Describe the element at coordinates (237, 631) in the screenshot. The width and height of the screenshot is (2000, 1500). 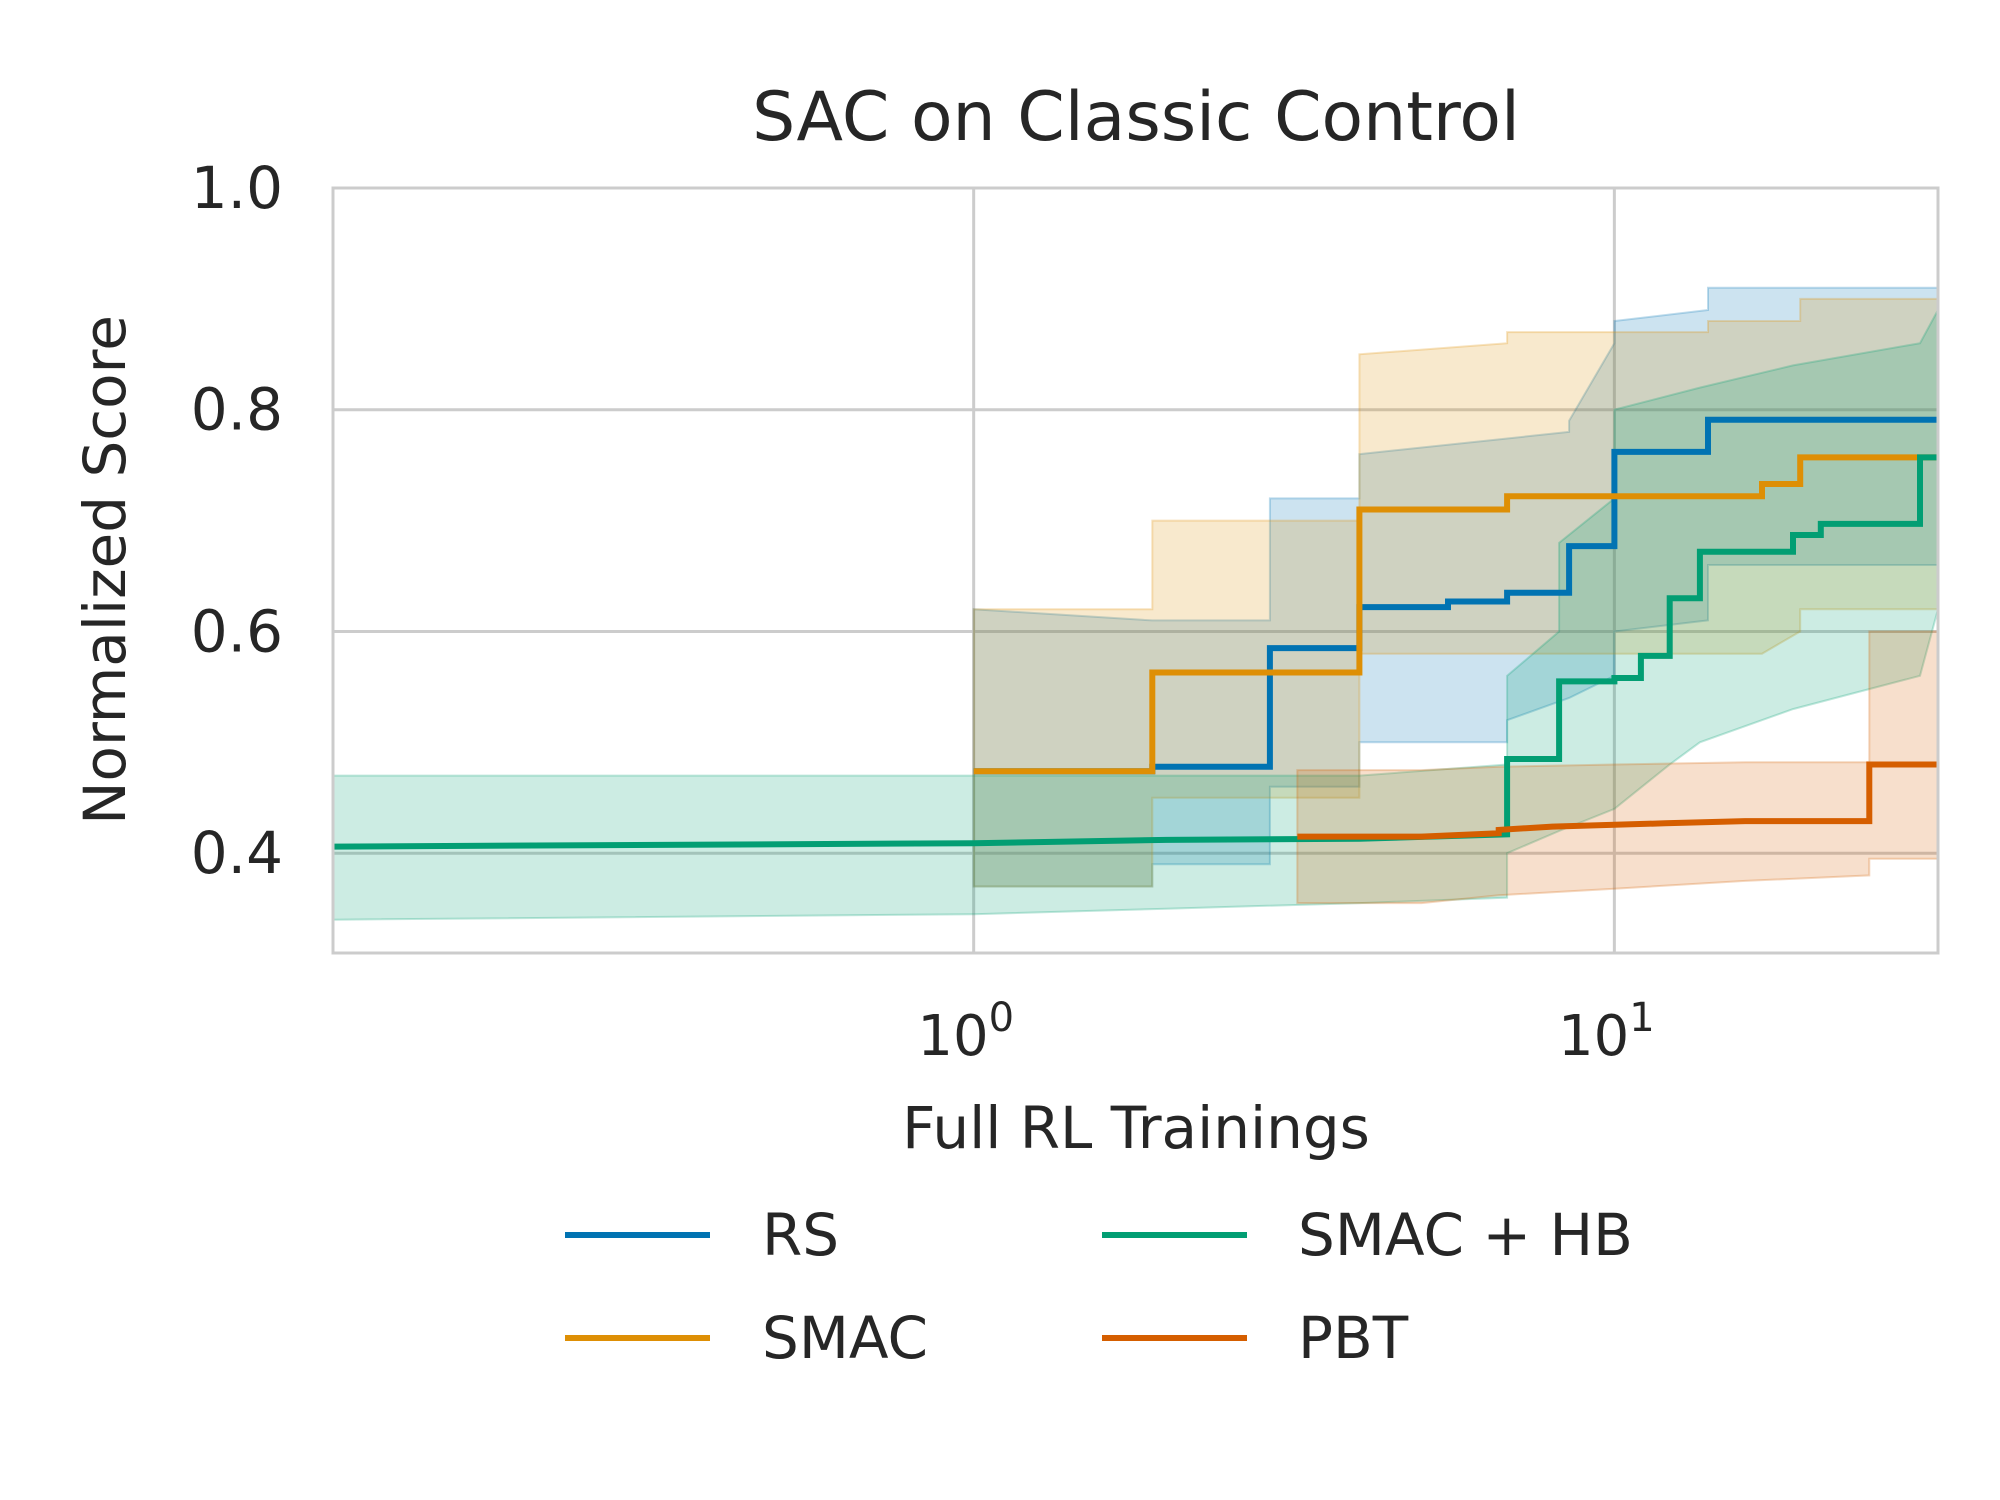
I see `y-tick-label-1: 0.6` at that location.